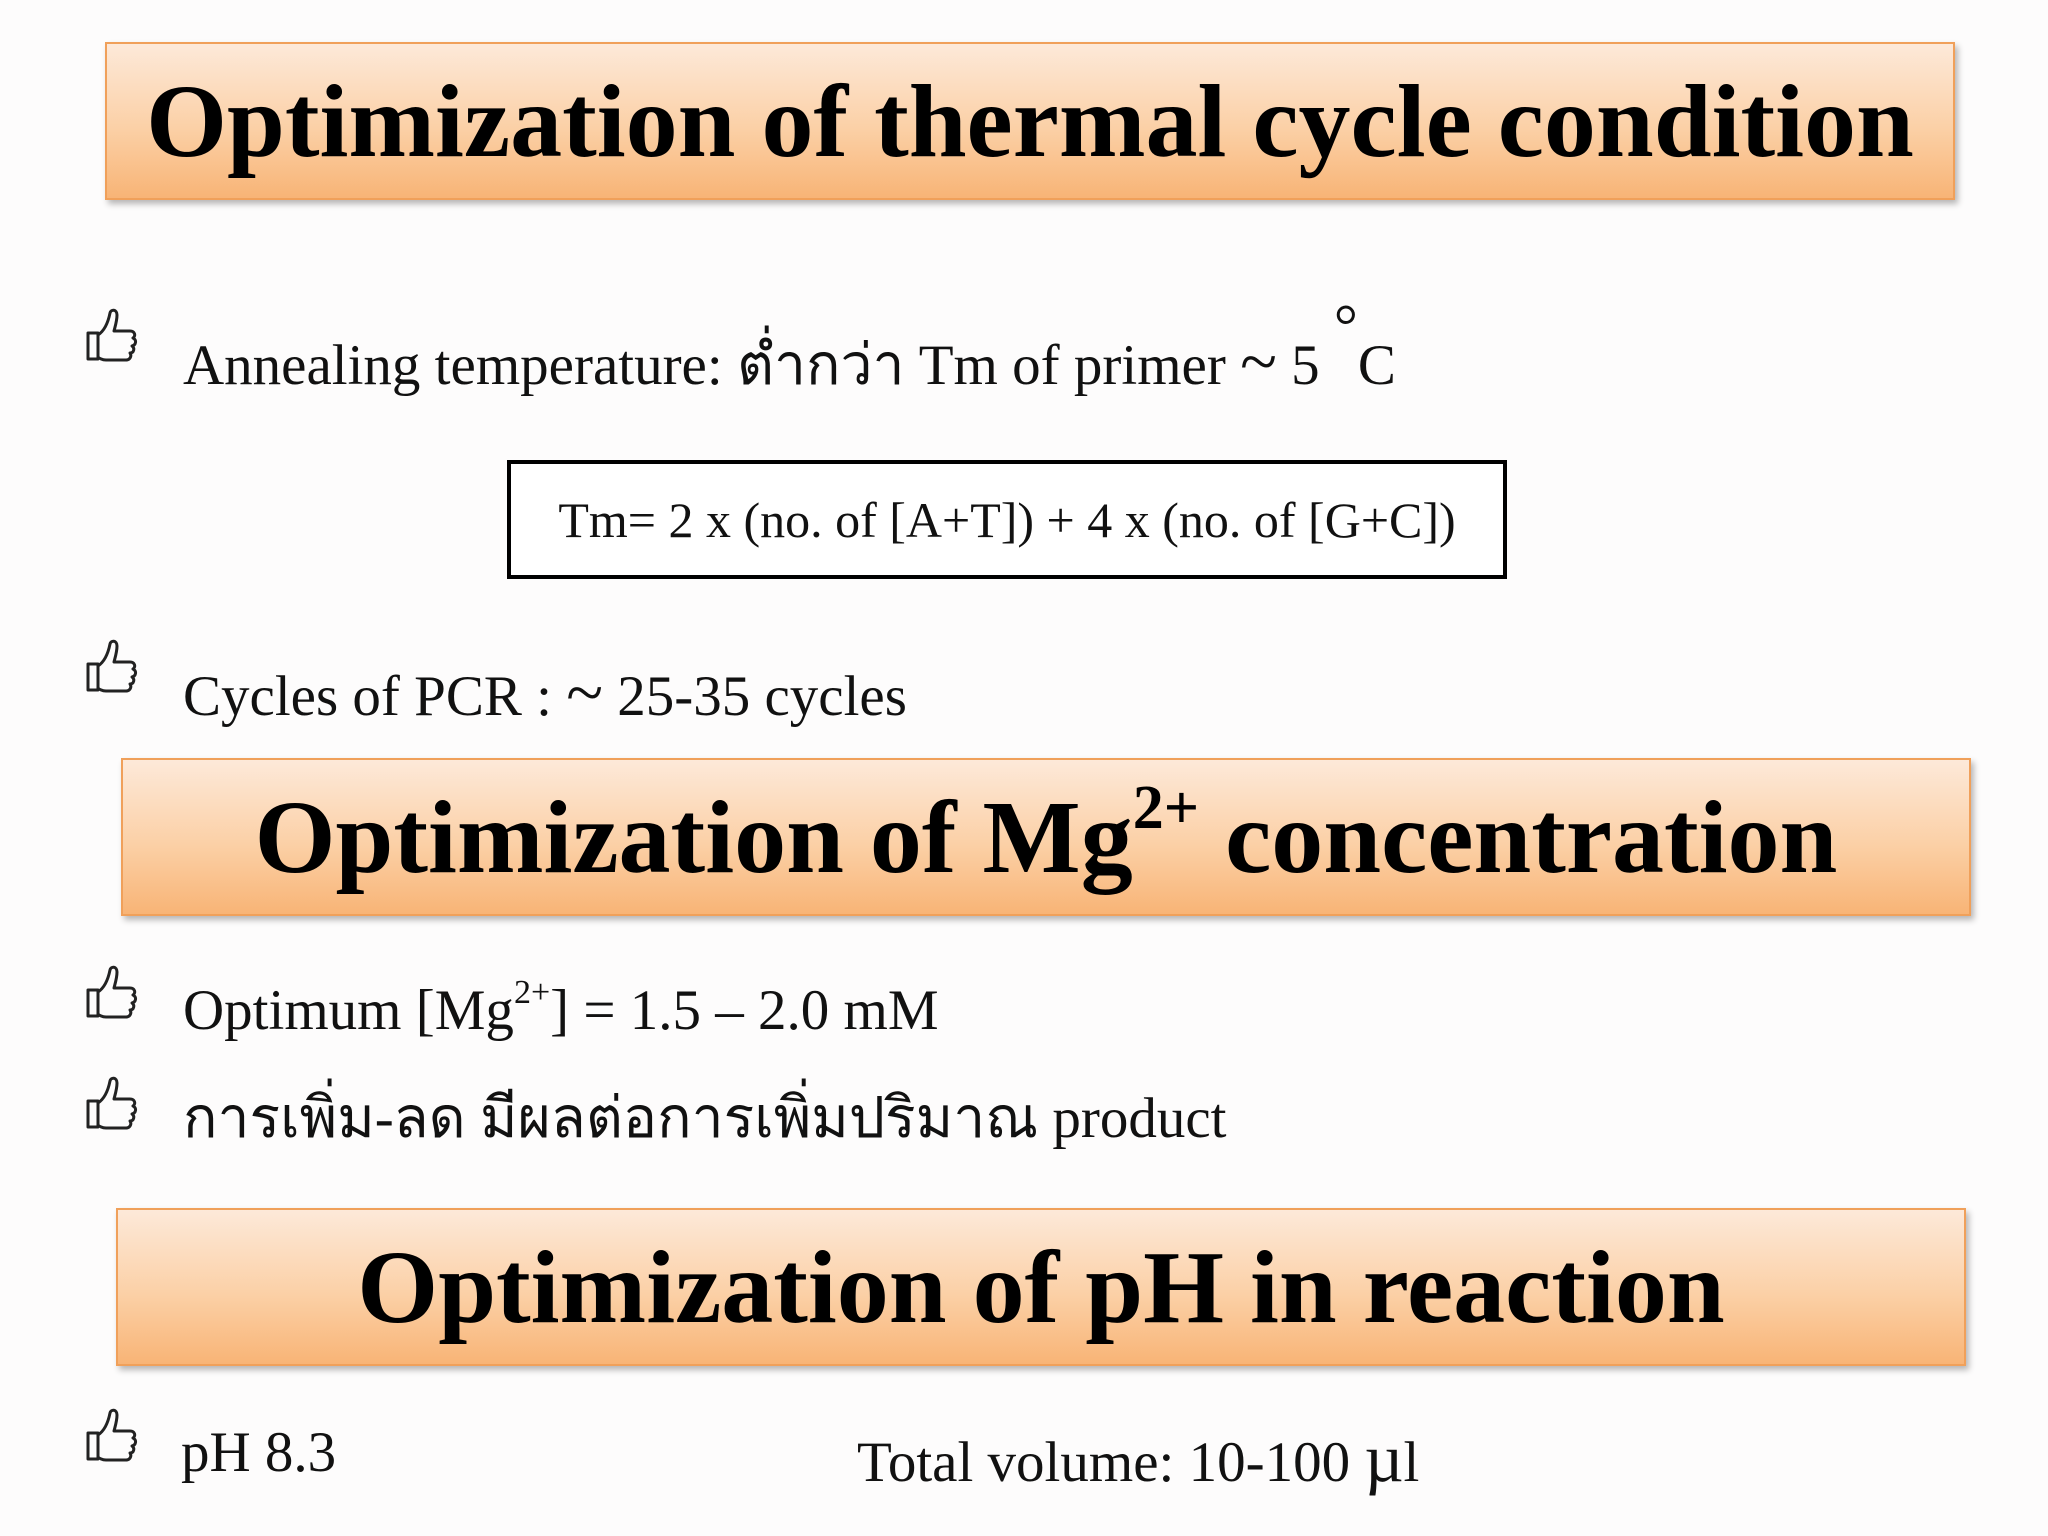  Describe the element at coordinates (755, 696) in the screenshot. I see `pcr-cycles-value: 25-35 cycles` at that location.